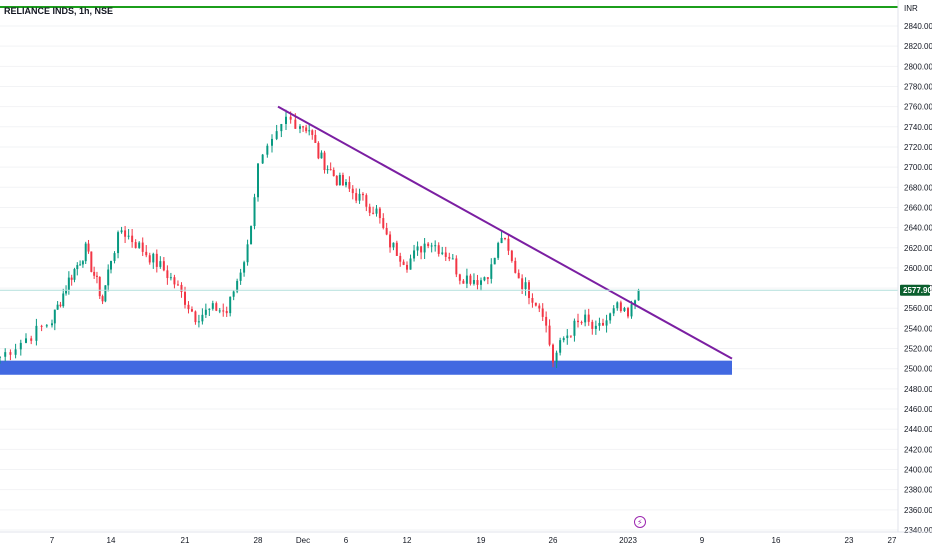  I want to click on price-tick-label: 2760.00, so click(918, 107).